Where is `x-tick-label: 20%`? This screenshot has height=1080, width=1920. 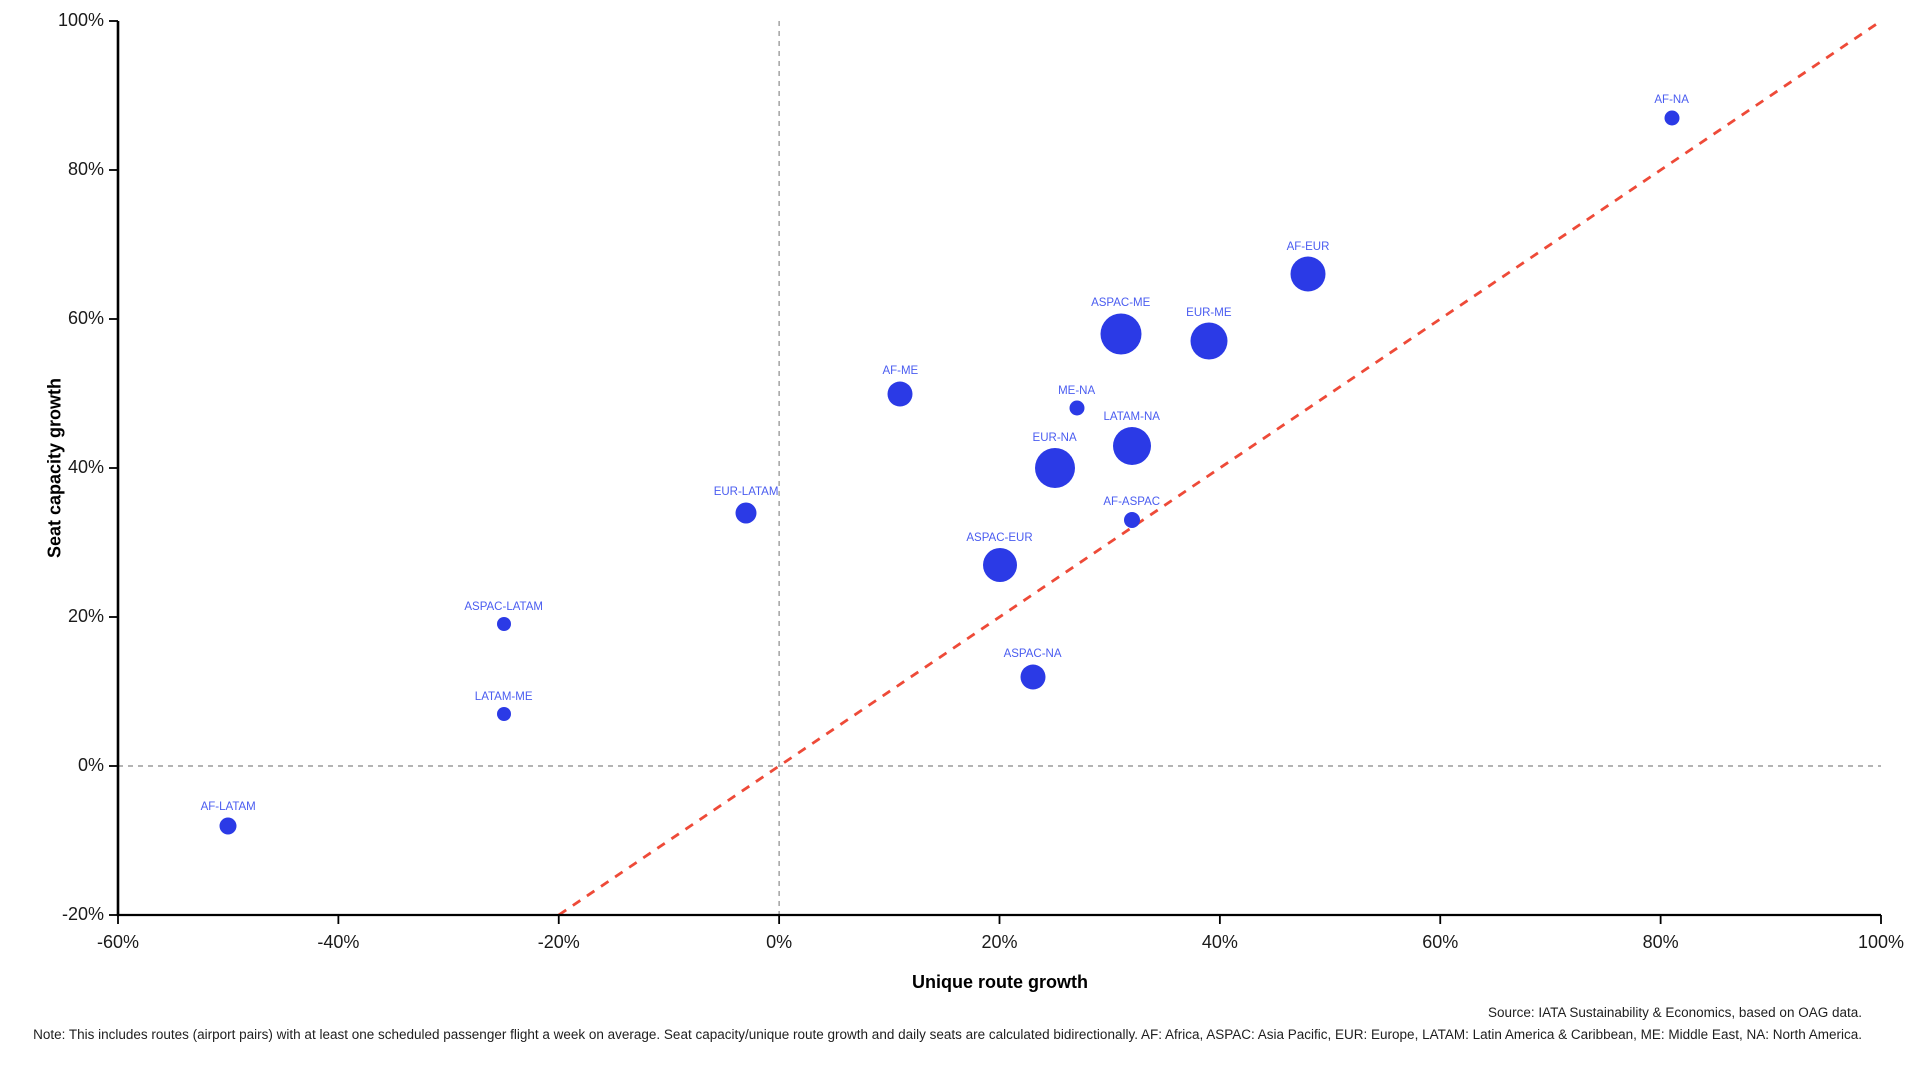 x-tick-label: 20% is located at coordinates (999, 942).